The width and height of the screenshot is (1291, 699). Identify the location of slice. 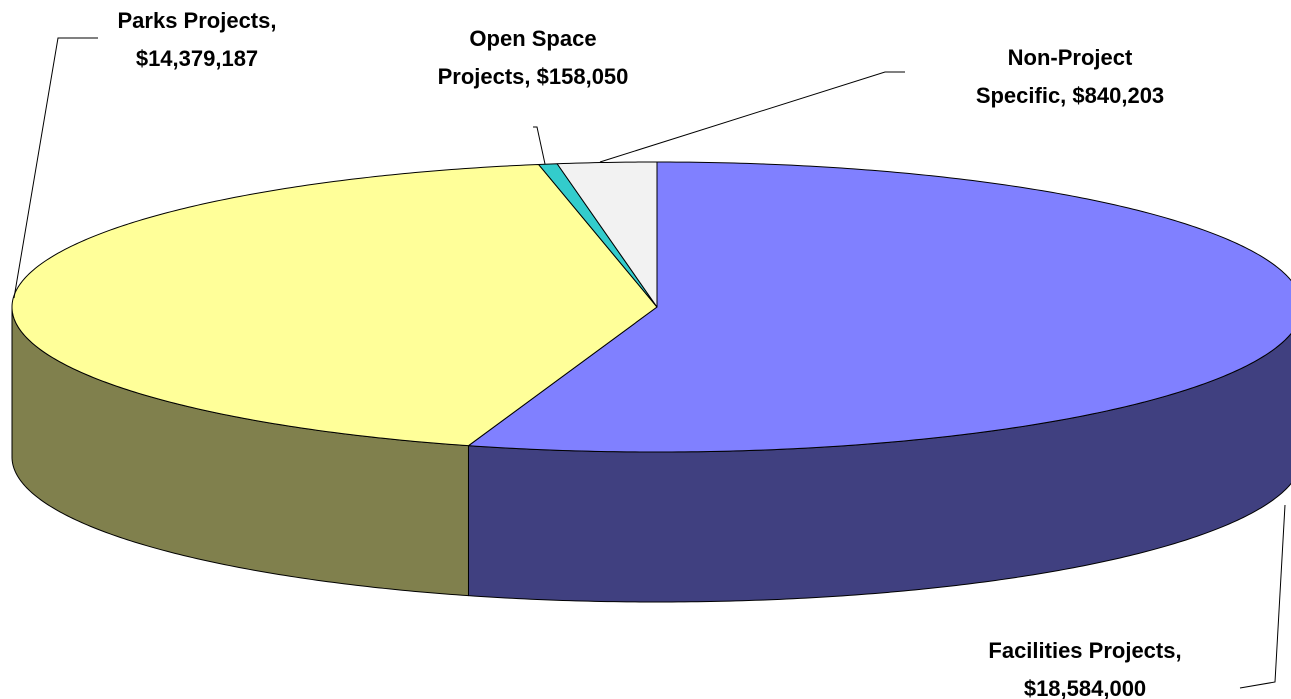
(607, 234).